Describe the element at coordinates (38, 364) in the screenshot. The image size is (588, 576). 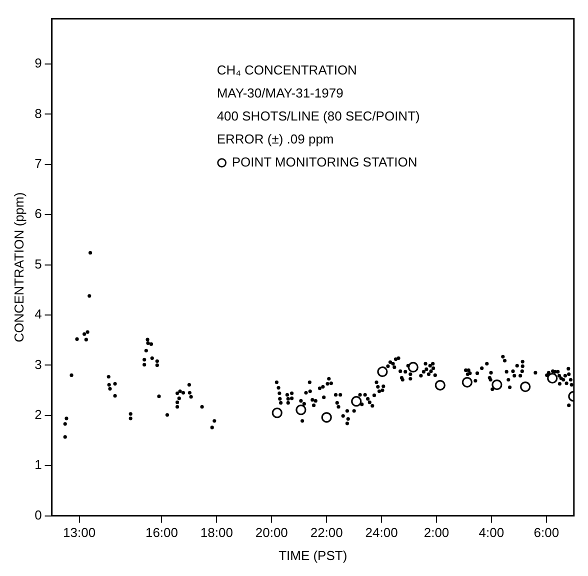
I see `y-tick-label: 3` at that location.